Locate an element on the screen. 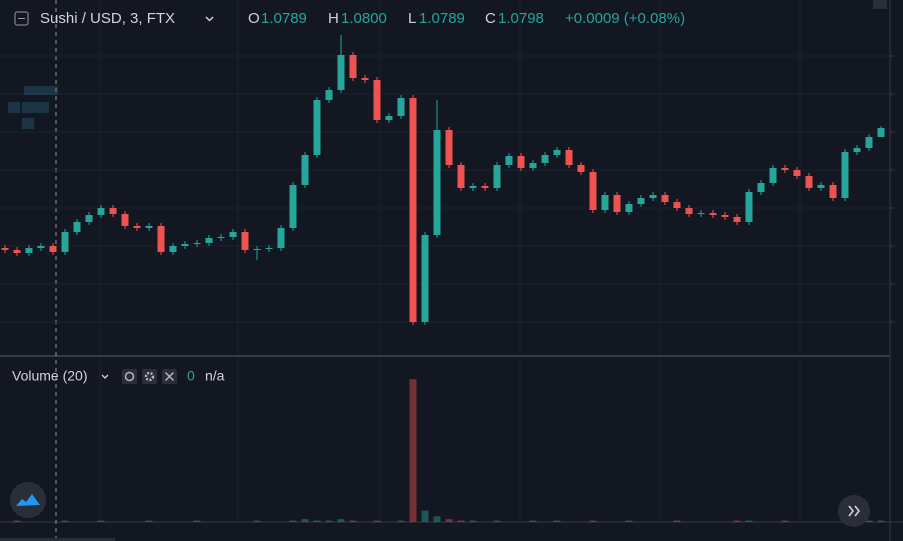 The width and height of the screenshot is (903, 541). settings-button is located at coordinates (149, 376).